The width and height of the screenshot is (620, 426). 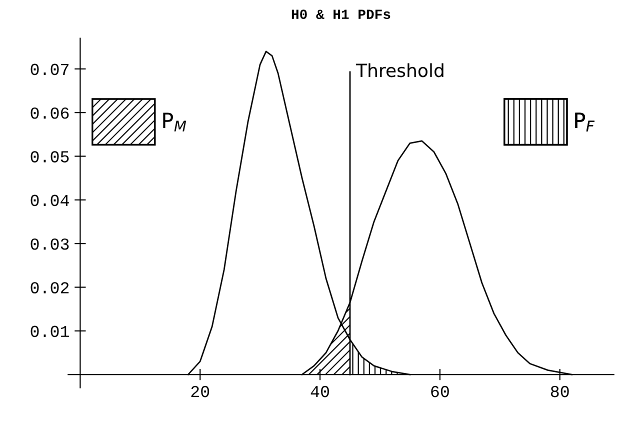 What do you see at coordinates (559, 392) in the screenshot?
I see `x-tick-label: 80` at bounding box center [559, 392].